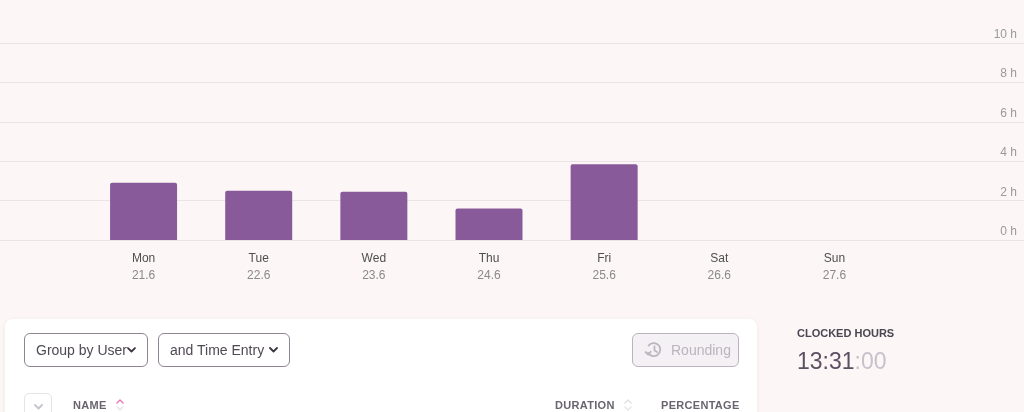 The image size is (1024, 412). I want to click on rounding-button: Rounding, so click(685, 350).